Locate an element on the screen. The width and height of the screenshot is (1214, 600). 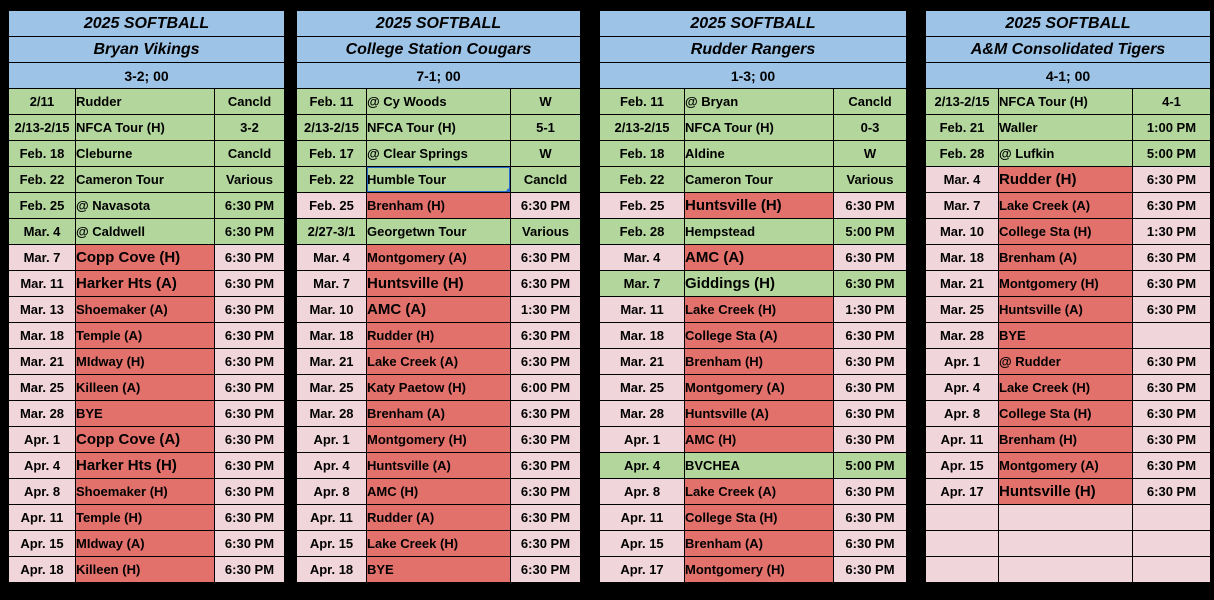
opponent-cell: Temple (A) is located at coordinates (145, 335).